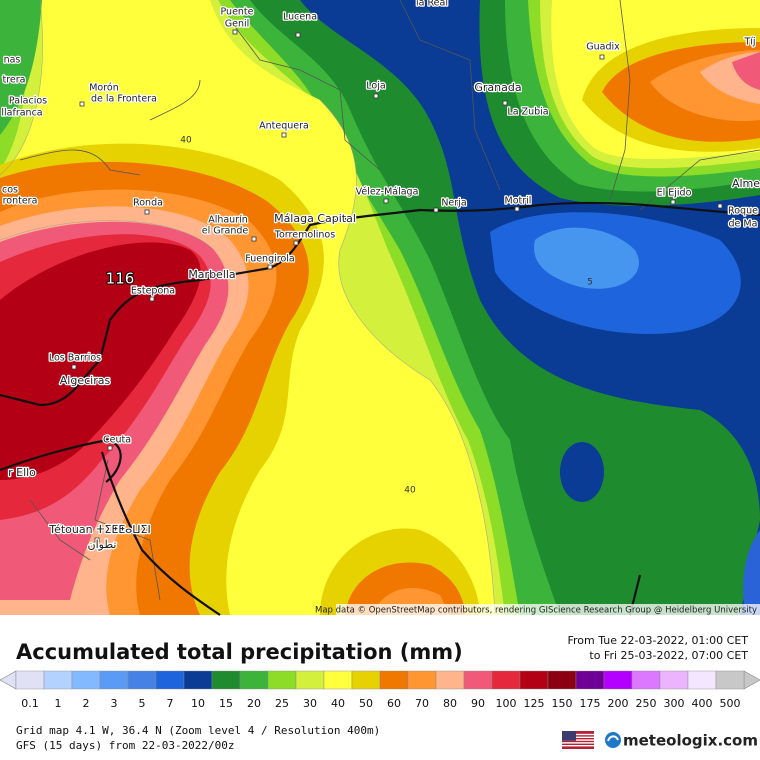 Image resolution: width=760 pixels, height=760 pixels. Describe the element at coordinates (20, 201) in the screenshot. I see `place-label: rontera` at that location.